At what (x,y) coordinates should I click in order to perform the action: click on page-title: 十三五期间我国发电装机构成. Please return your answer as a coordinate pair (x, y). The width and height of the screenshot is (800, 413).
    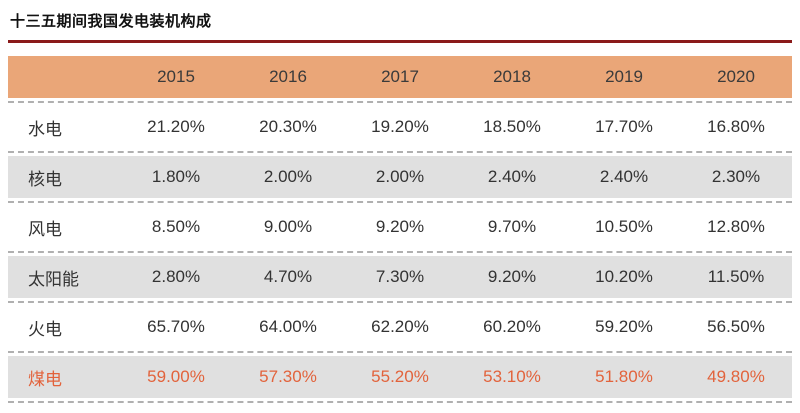
    Looking at the image, I should click on (111, 21).